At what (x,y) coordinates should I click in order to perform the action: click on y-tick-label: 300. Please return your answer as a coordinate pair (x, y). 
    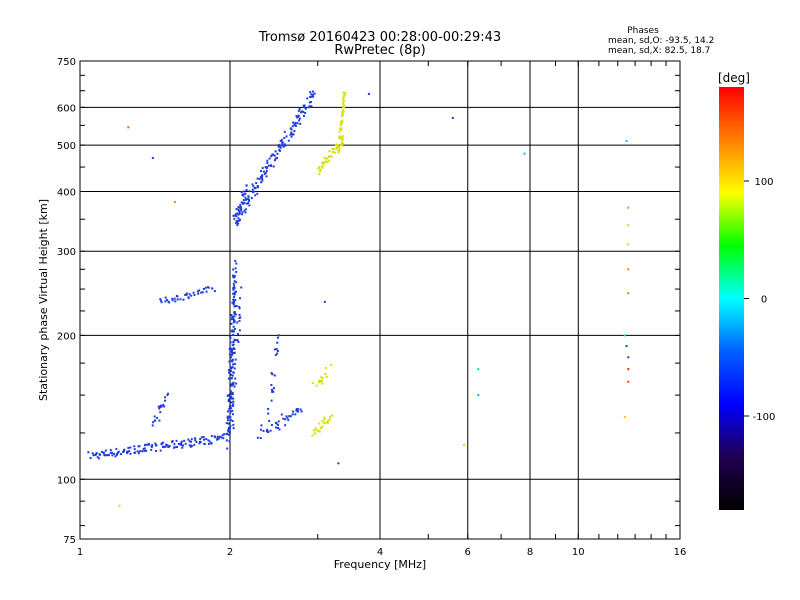
    Looking at the image, I should click on (66, 252).